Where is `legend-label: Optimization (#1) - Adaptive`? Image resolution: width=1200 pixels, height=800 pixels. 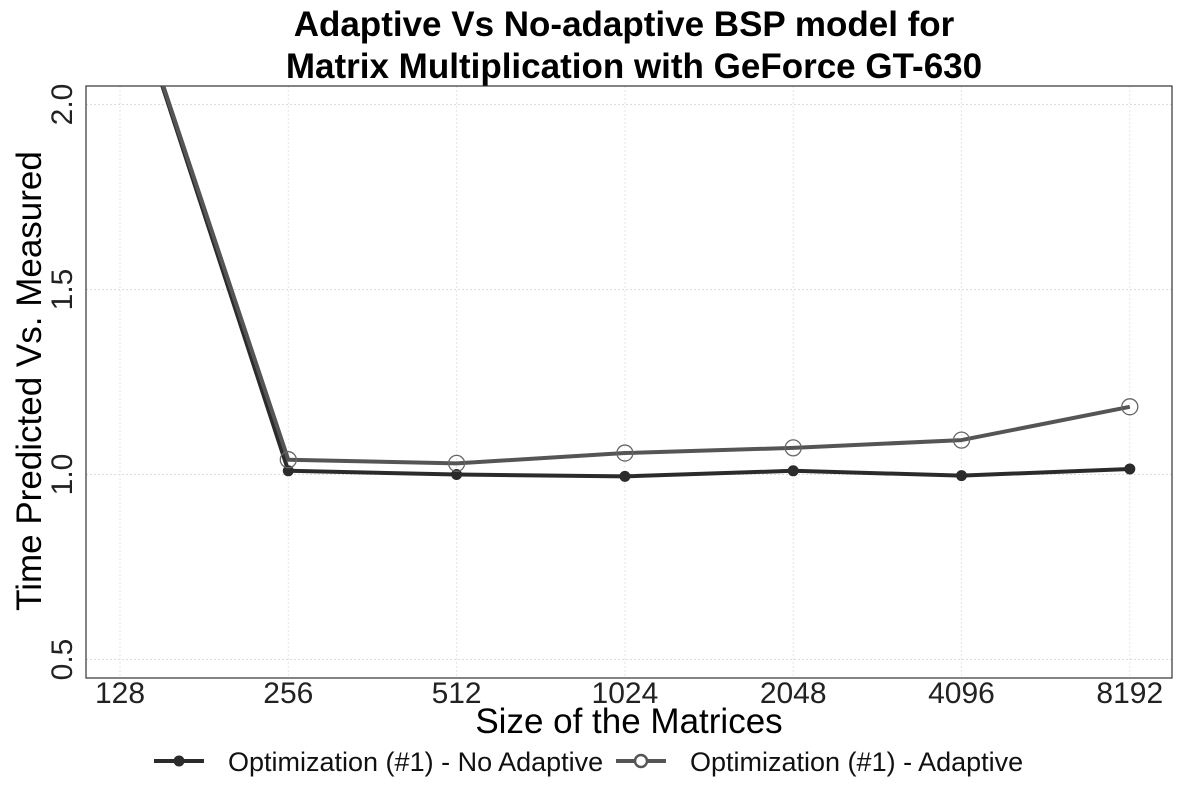
legend-label: Optimization (#1) - Adaptive is located at coordinates (856, 762).